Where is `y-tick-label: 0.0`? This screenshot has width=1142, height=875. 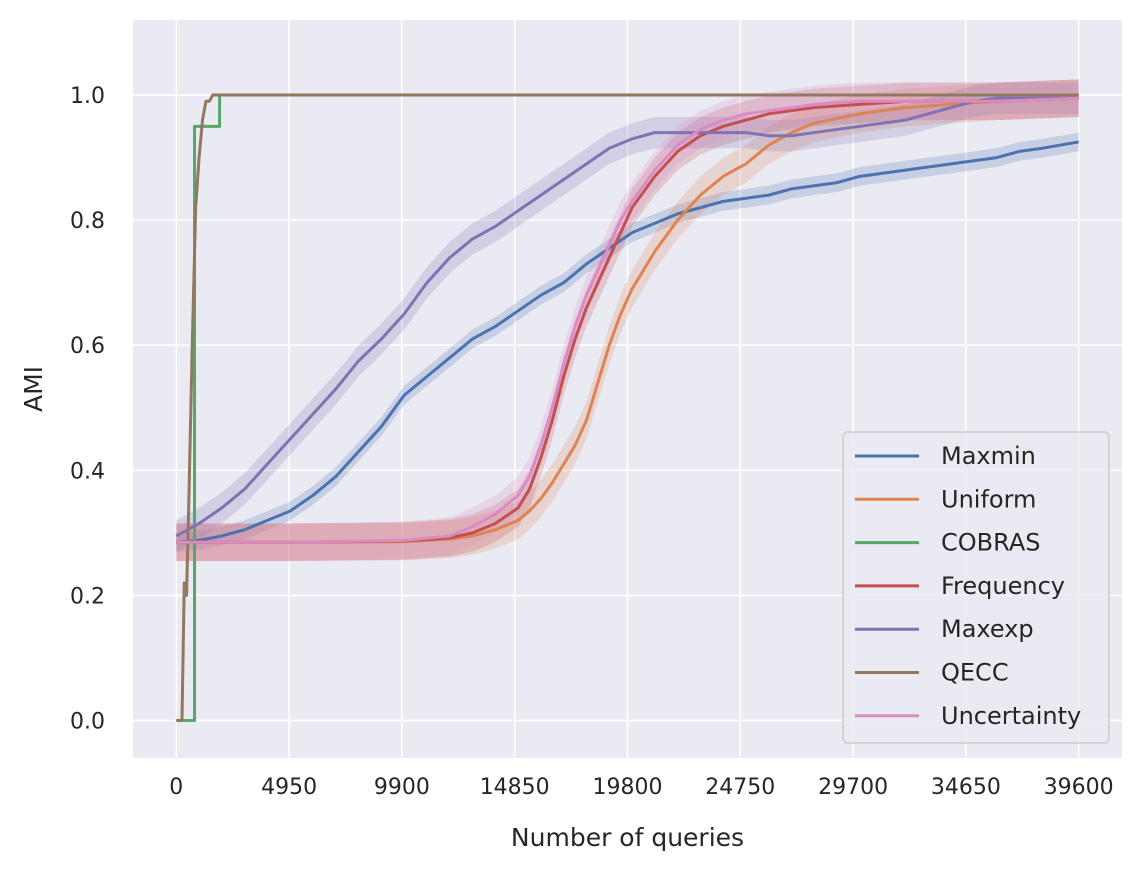
y-tick-label: 0.0 is located at coordinates (87, 721).